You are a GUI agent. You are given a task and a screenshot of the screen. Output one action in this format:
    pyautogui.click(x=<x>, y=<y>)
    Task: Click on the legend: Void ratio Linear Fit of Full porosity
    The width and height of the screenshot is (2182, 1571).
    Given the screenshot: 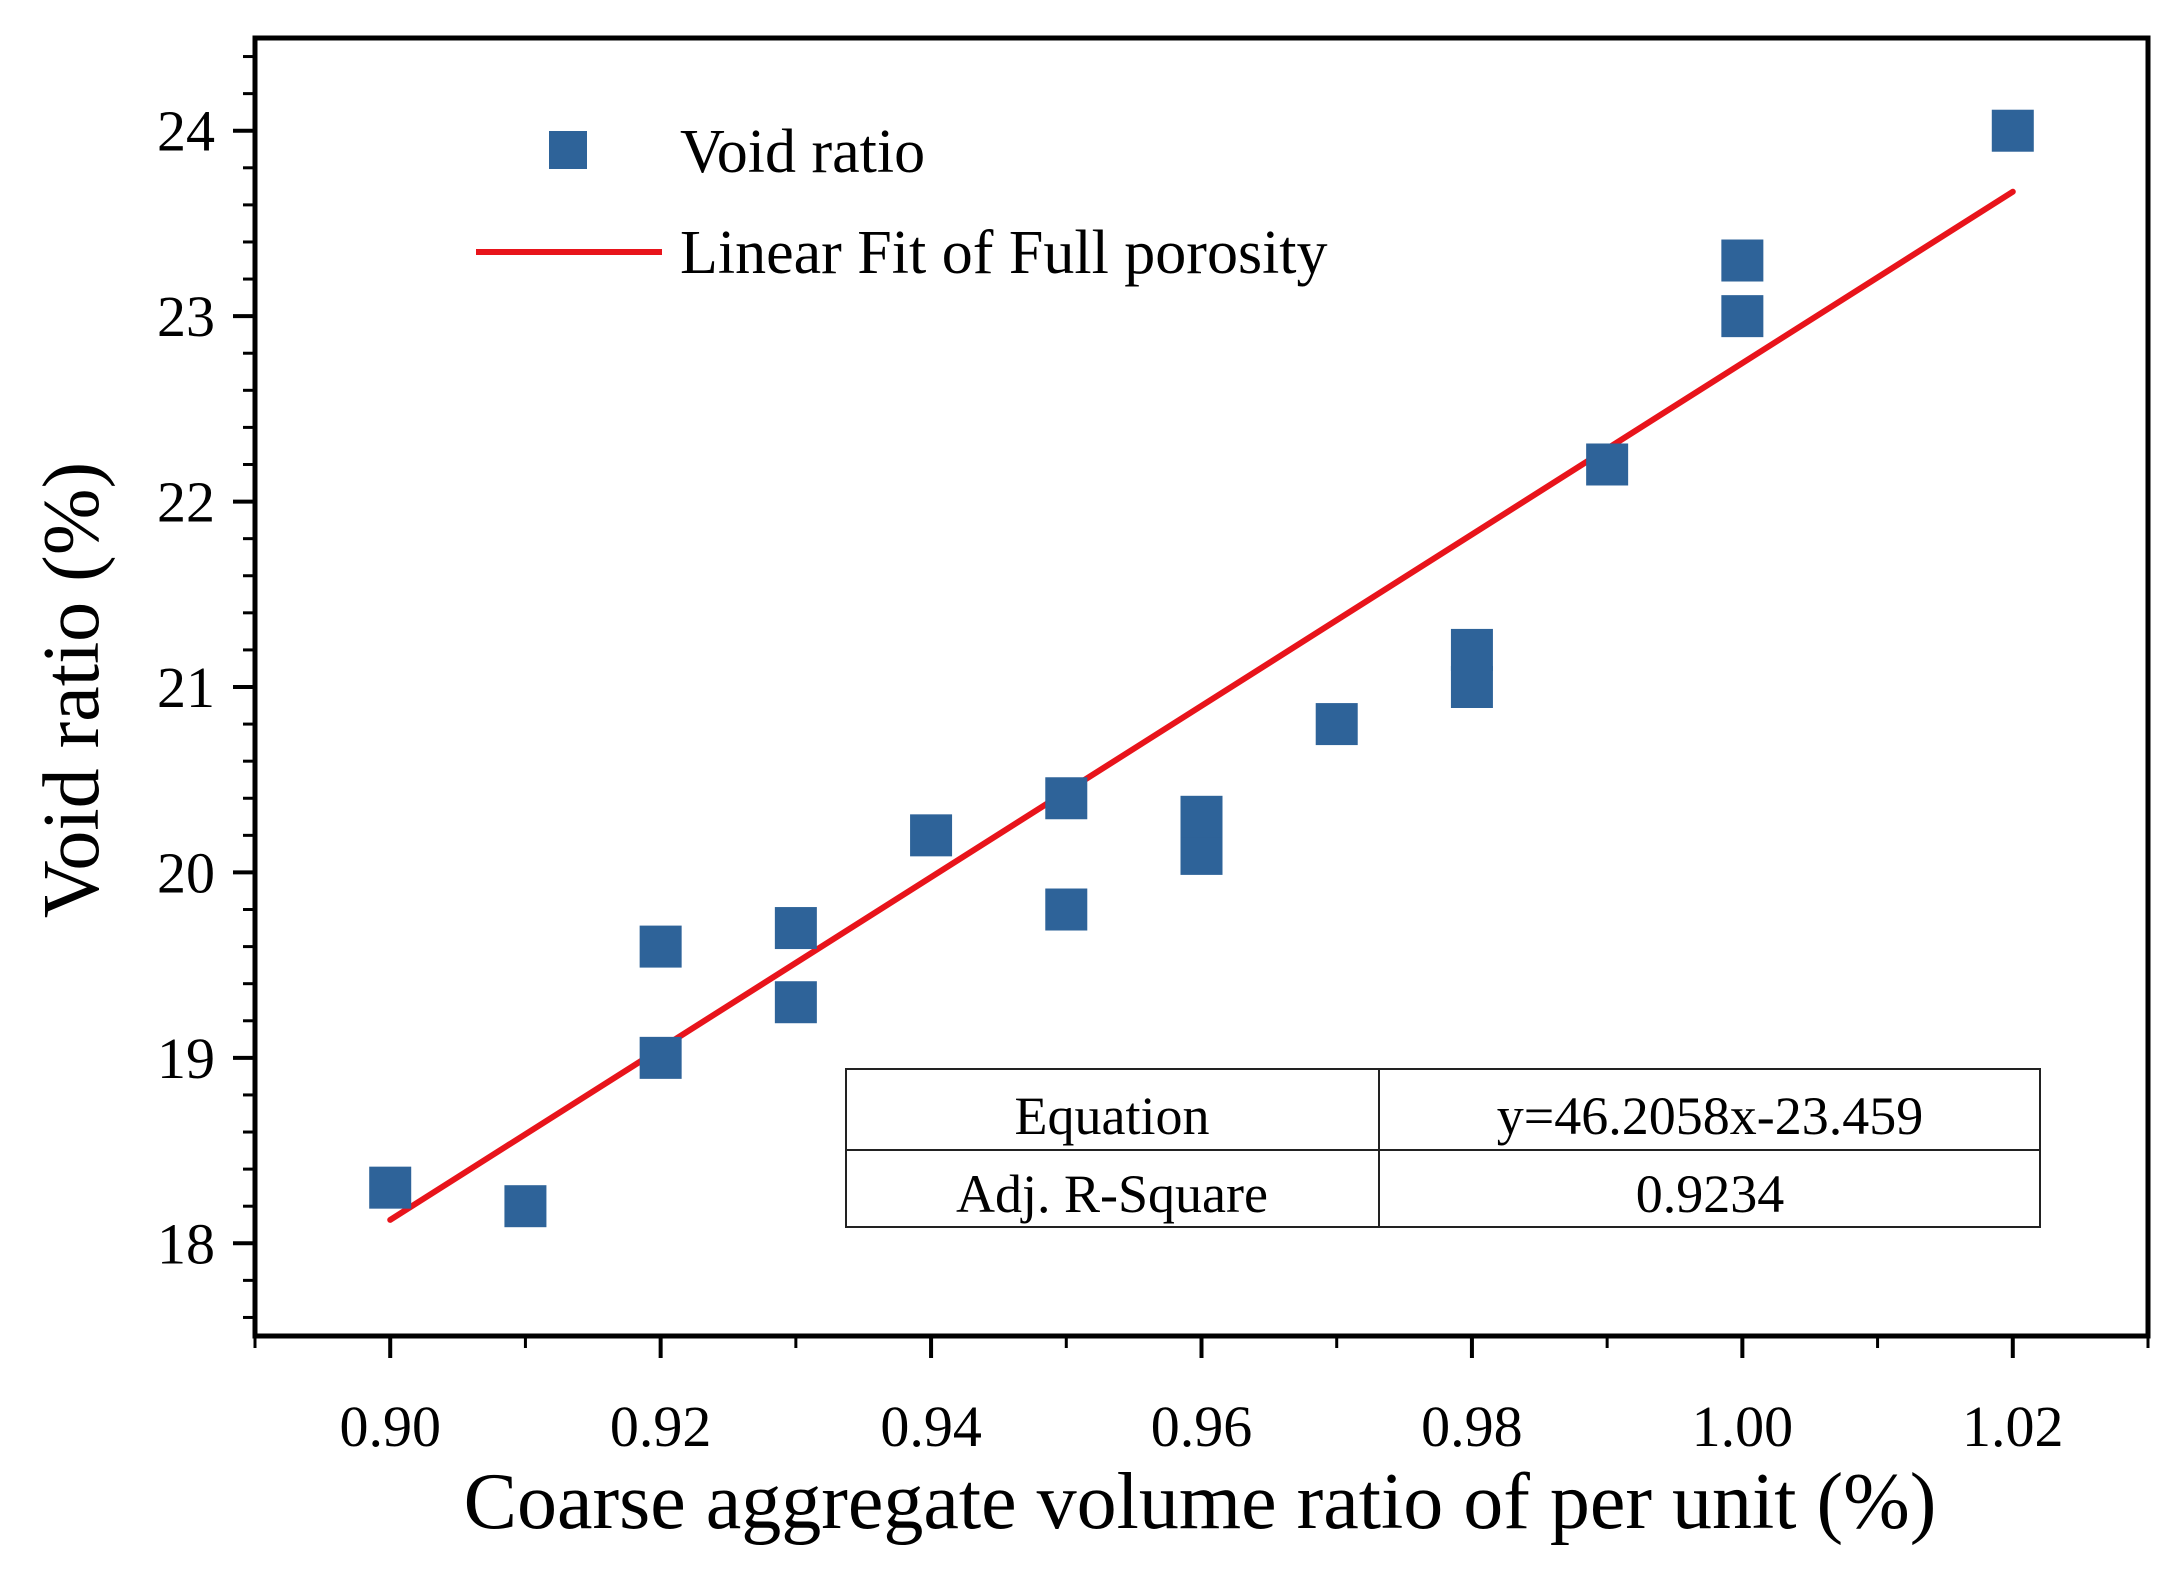 What is the action you would take?
    pyautogui.click(x=902, y=202)
    